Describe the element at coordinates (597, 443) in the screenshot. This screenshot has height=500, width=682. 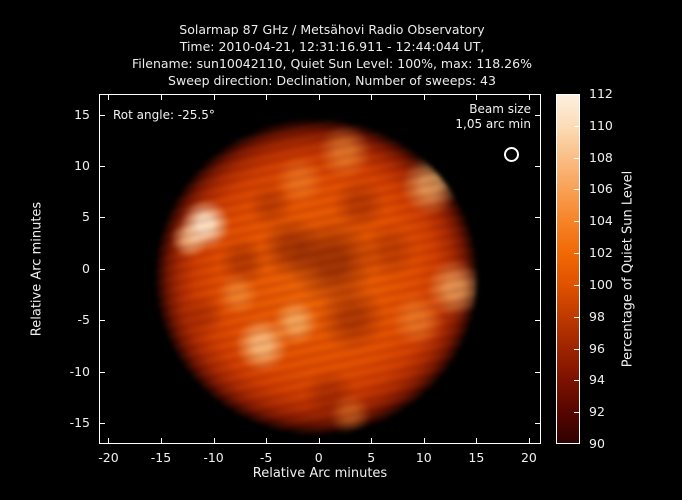
I see `colorbar-tick-label: 90` at that location.